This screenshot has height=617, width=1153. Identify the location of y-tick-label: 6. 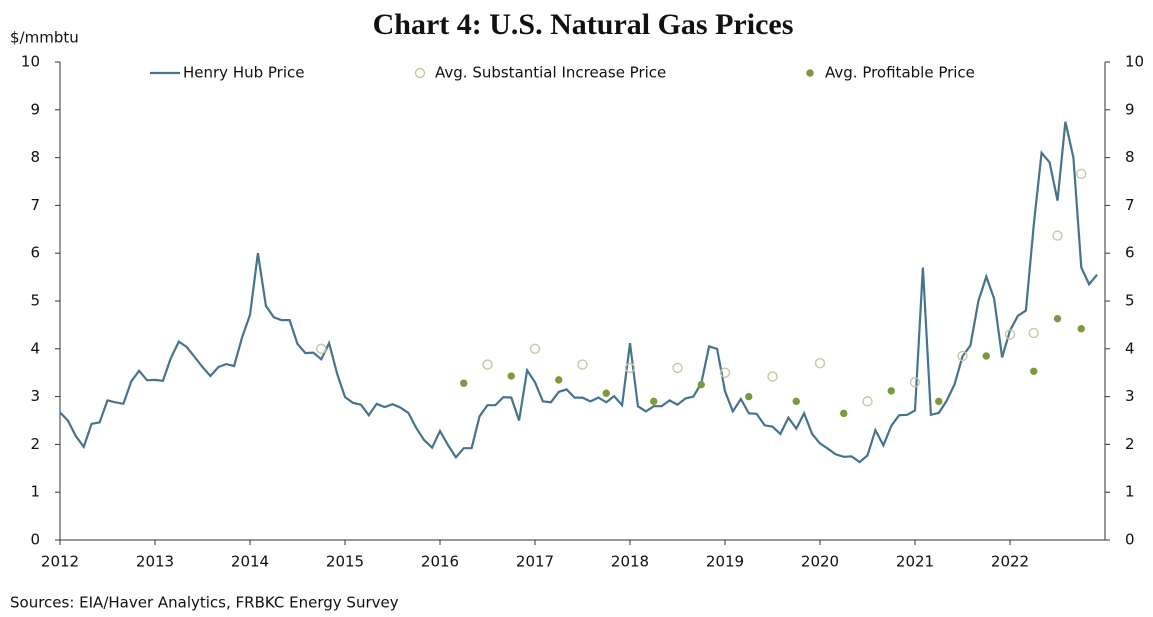
(35, 253).